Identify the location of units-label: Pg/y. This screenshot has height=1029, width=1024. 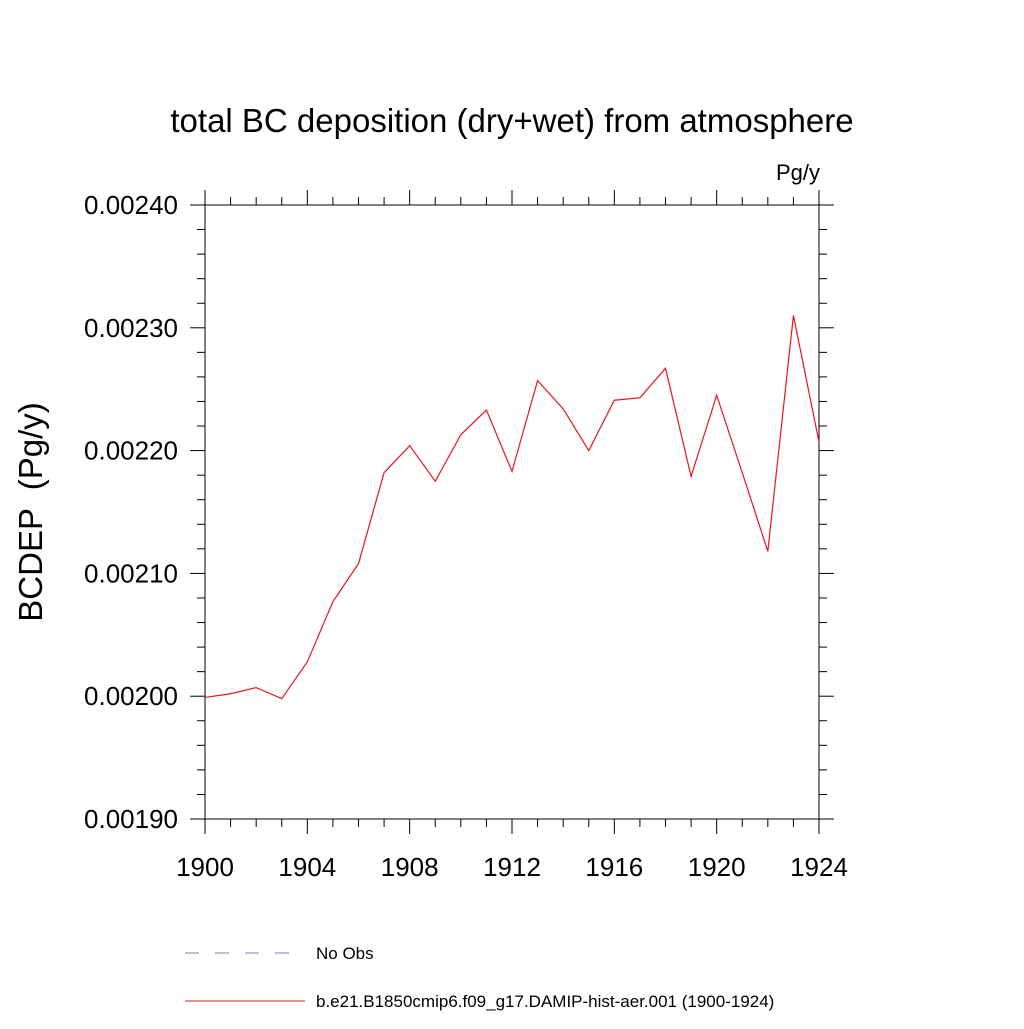
(798, 172).